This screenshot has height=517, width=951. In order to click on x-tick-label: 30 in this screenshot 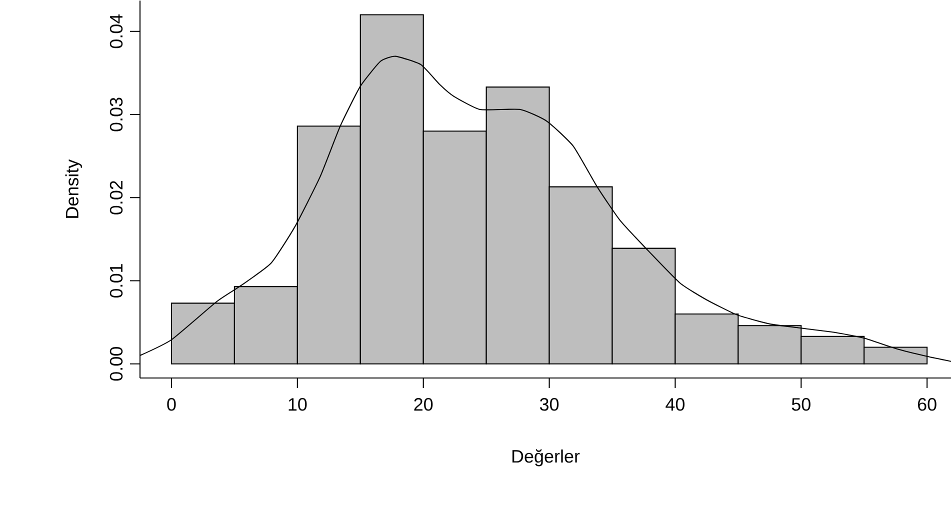, I will do `click(549, 404)`.